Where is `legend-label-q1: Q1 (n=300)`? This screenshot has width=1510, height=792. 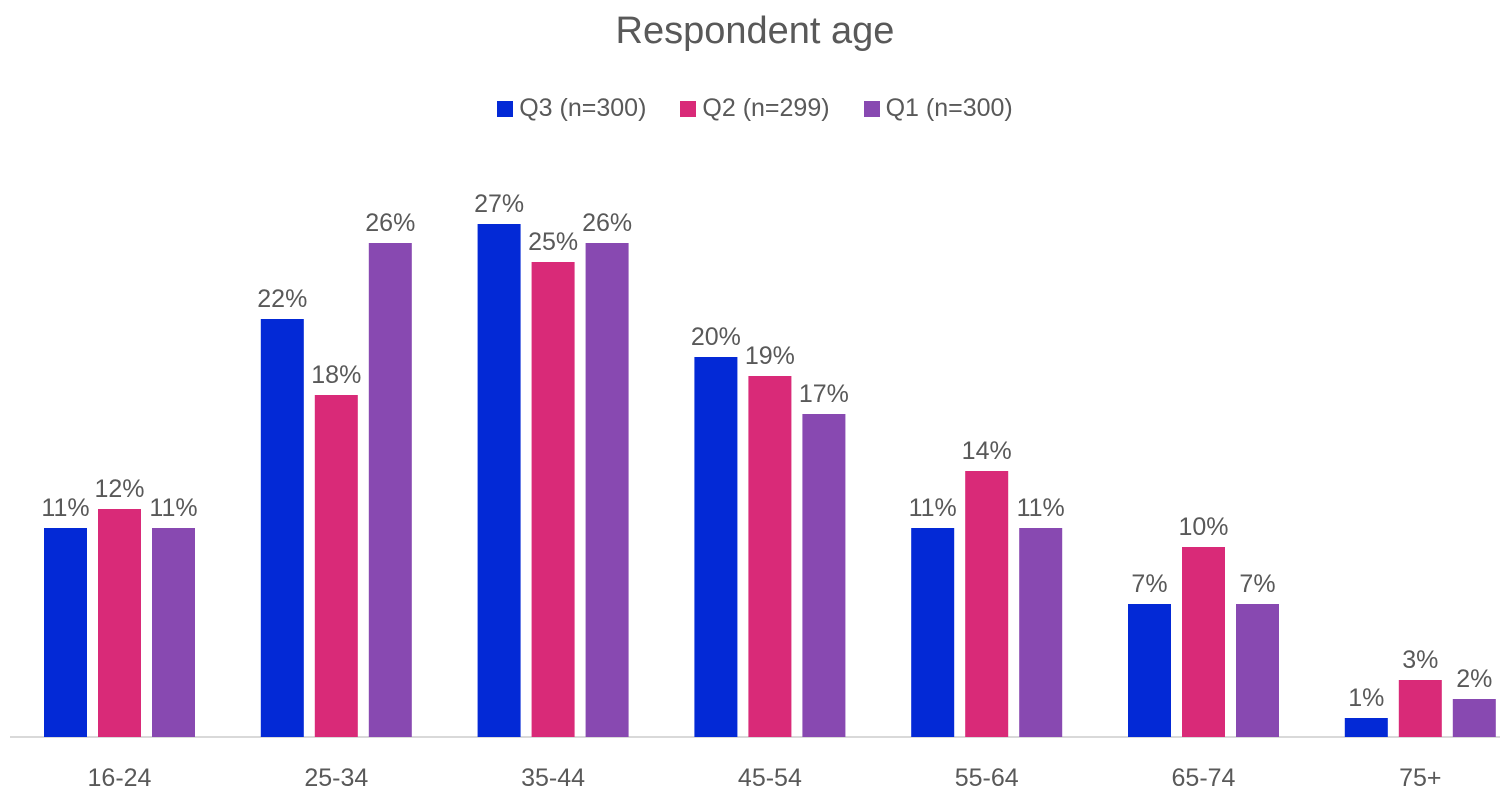
legend-label-q1: Q1 (n=300) is located at coordinates (949, 108).